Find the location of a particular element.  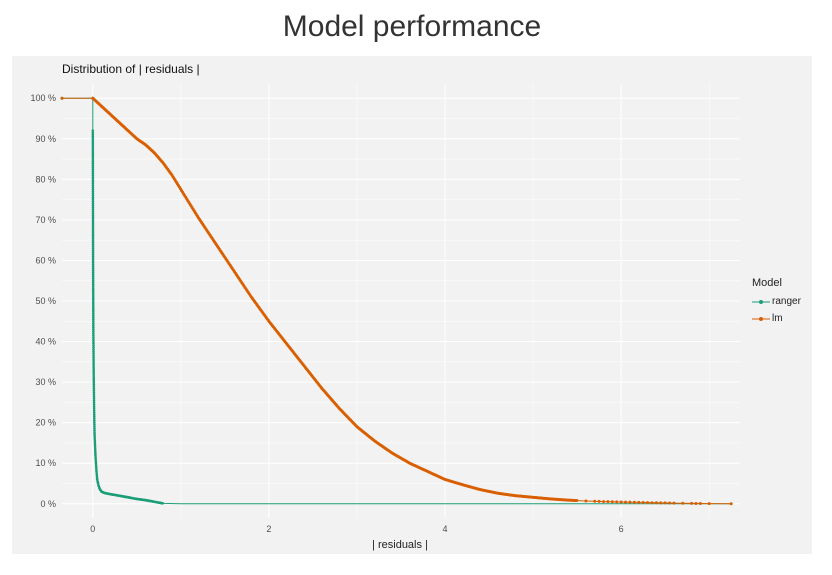

y-tick-label: 80 % is located at coordinates (45, 179).